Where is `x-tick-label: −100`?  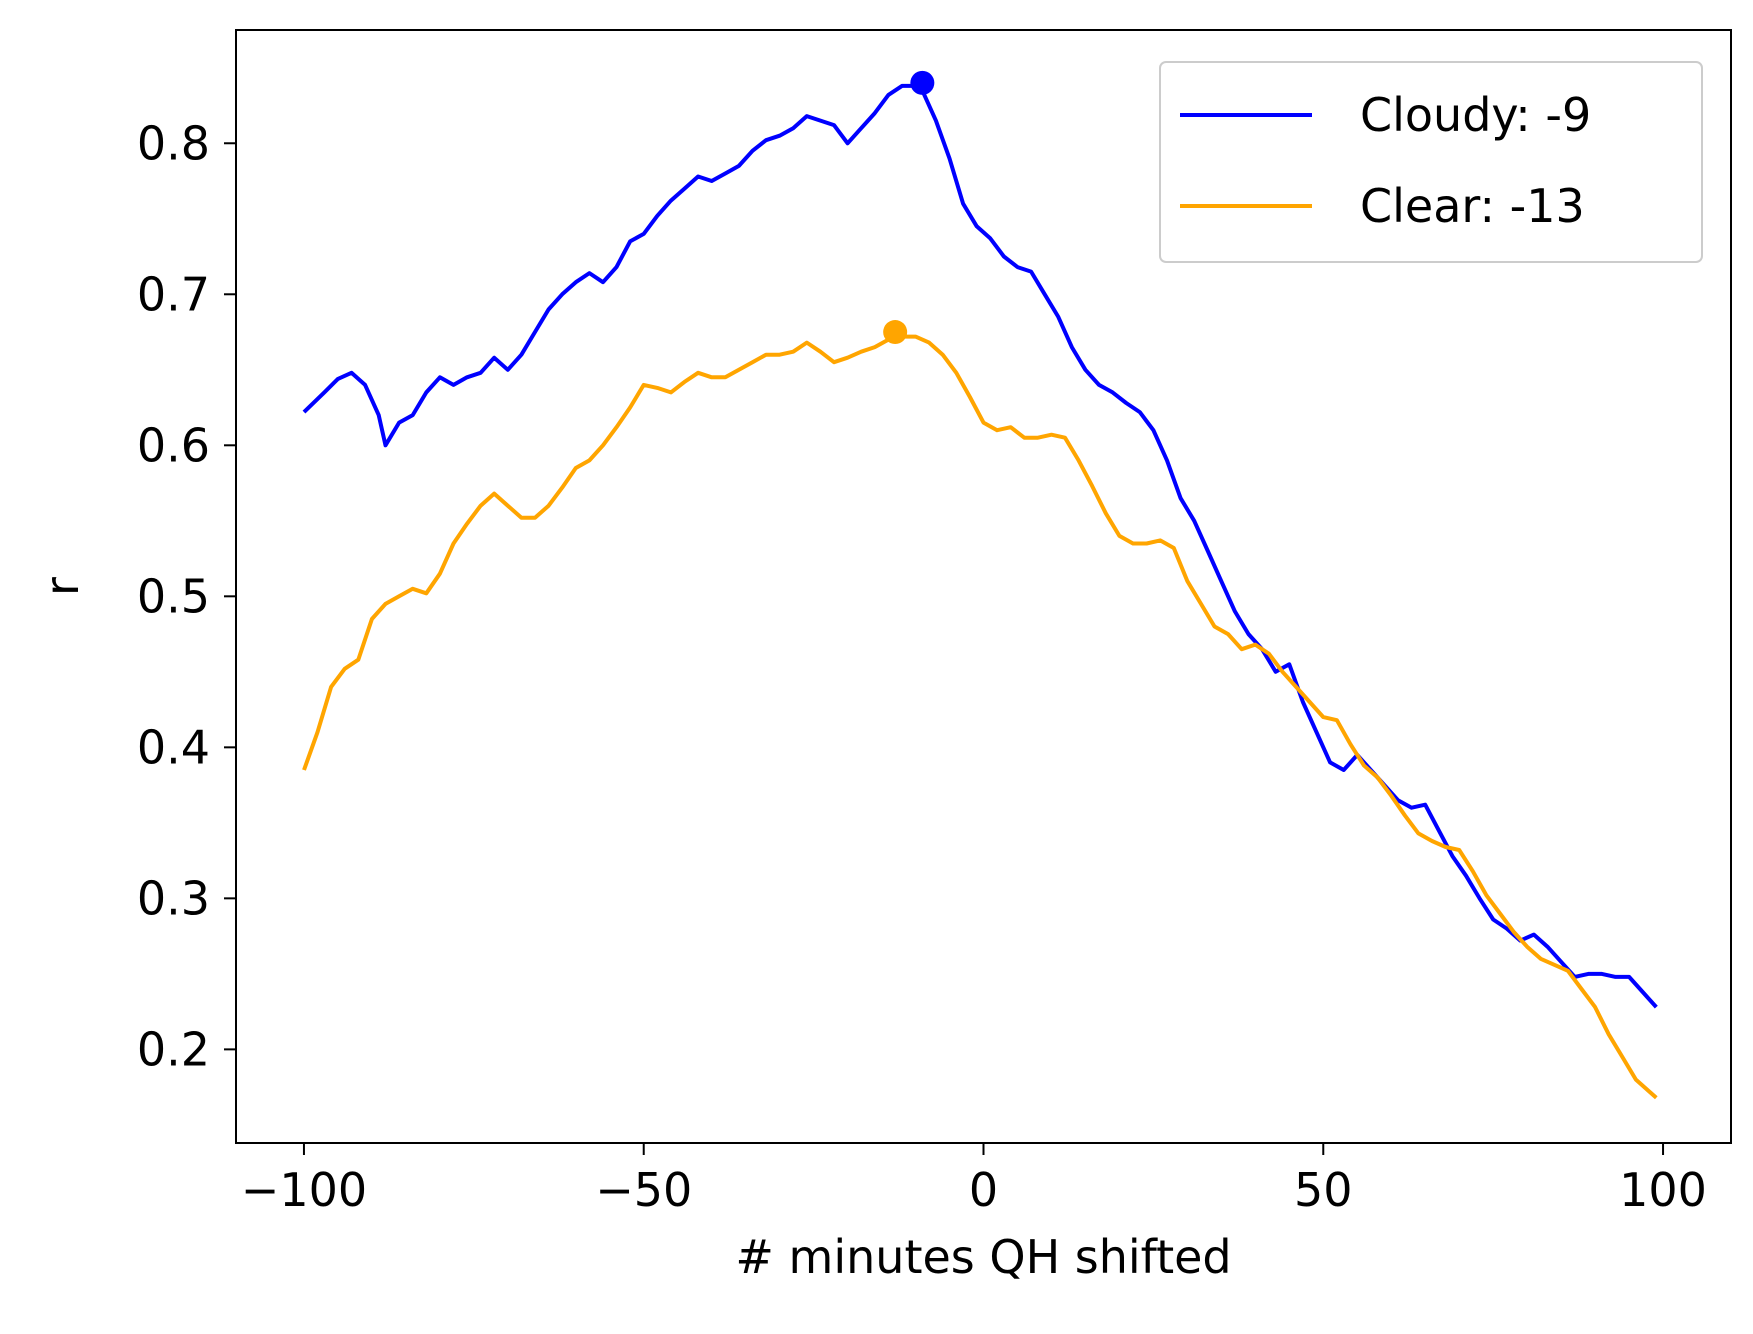
x-tick-label: −100 is located at coordinates (304, 1190).